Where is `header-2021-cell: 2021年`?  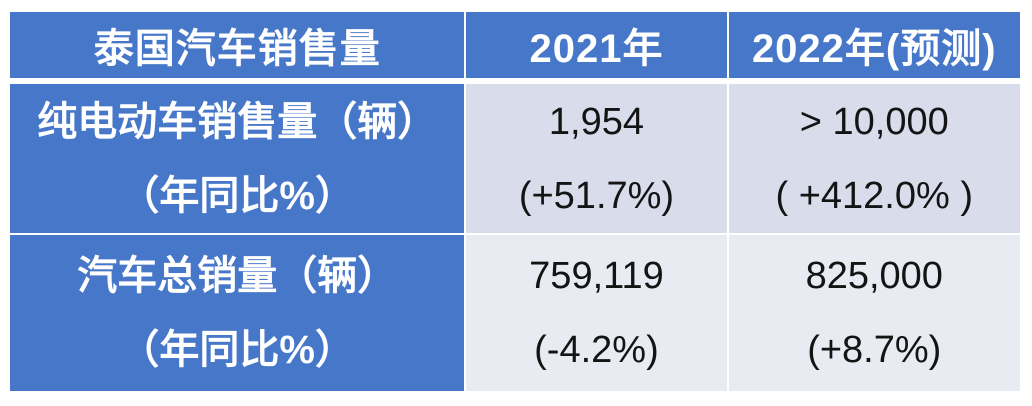
header-2021-cell: 2021年 is located at coordinates (596, 47).